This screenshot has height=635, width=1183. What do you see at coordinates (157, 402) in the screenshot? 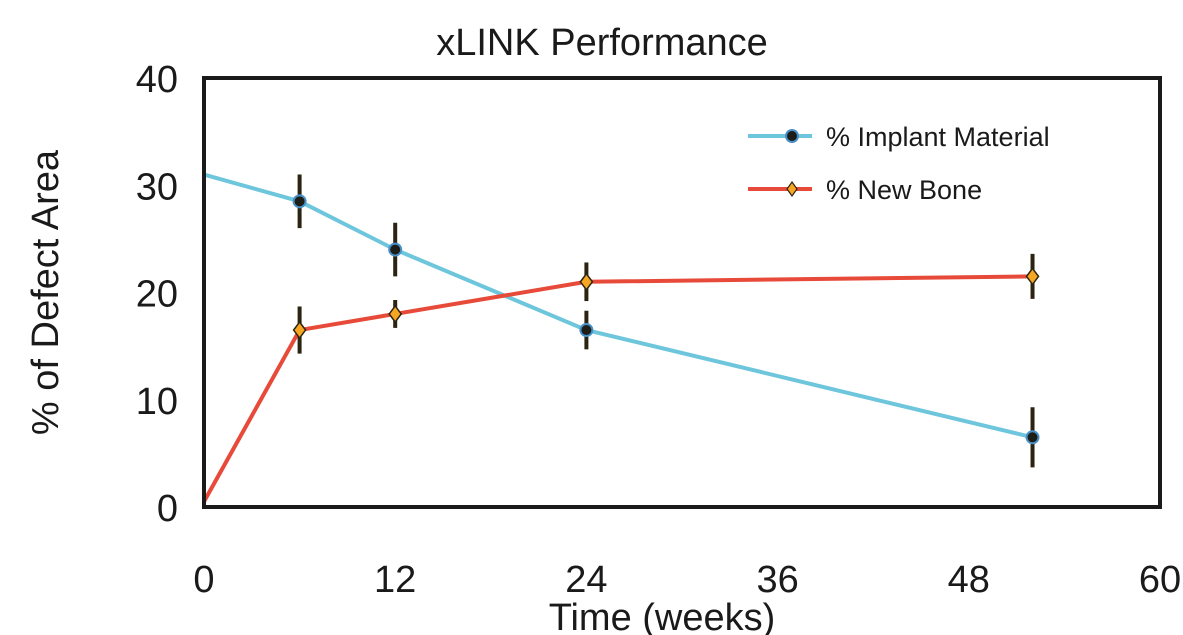
I see `y-tick-label: 10` at bounding box center [157, 402].